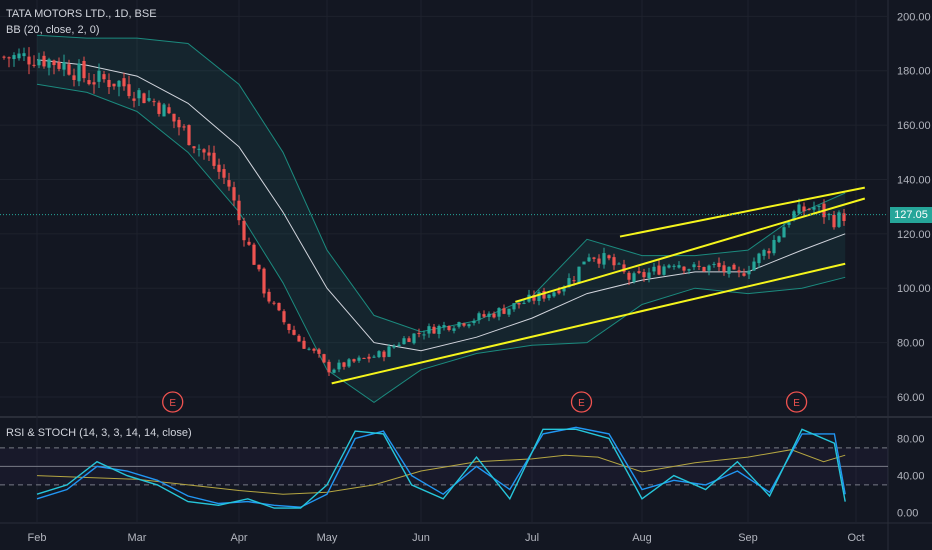  What do you see at coordinates (914, 72) in the screenshot?
I see `price-tick-label: 180.00` at bounding box center [914, 72].